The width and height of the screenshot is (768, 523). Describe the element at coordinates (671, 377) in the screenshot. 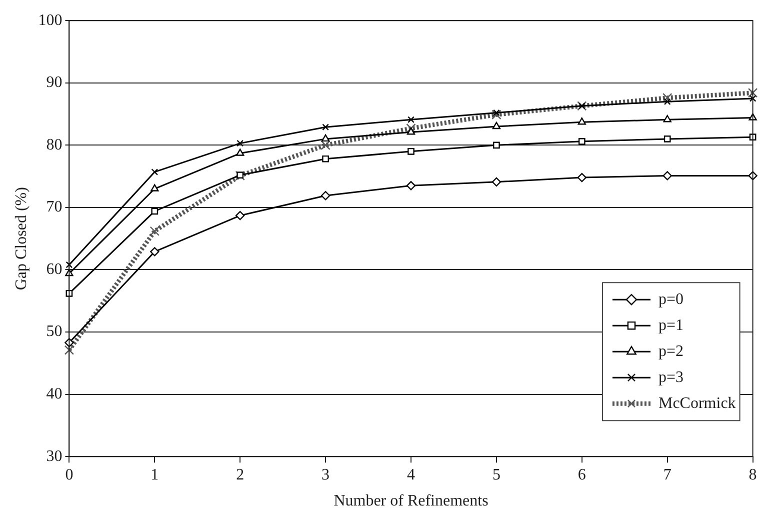

I see `legend-label: p=3` at that location.